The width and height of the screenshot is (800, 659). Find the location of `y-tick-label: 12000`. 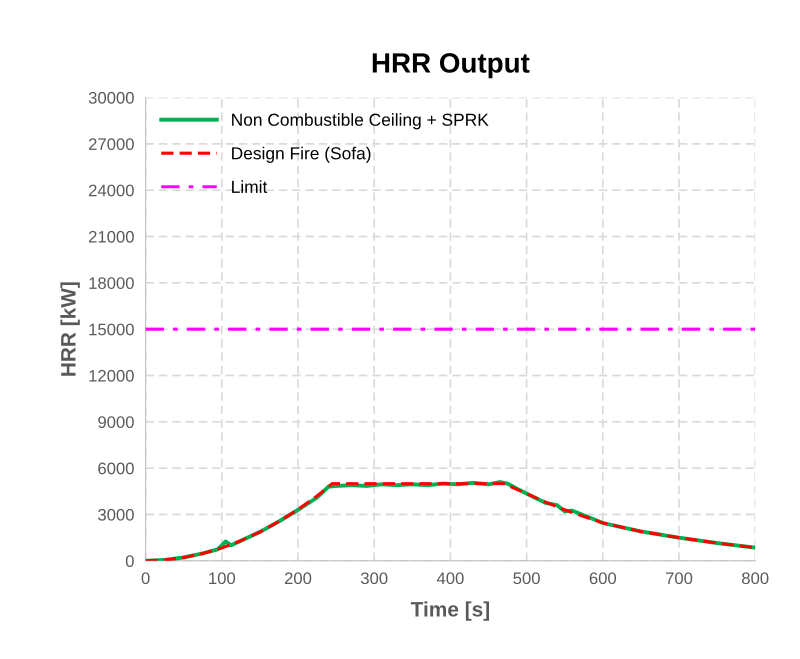

y-tick-label: 12000 is located at coordinates (111, 376).